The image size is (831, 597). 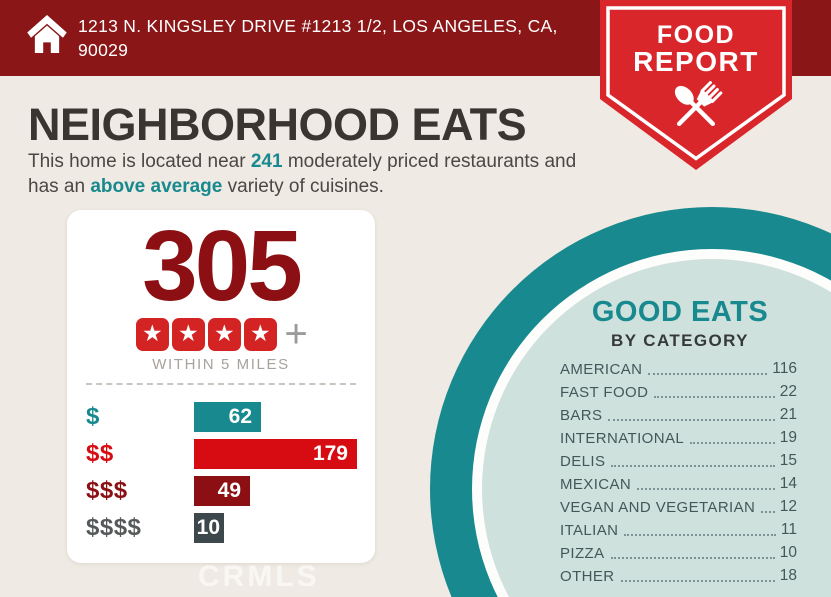 I want to click on category-value: 22, so click(x=788, y=391).